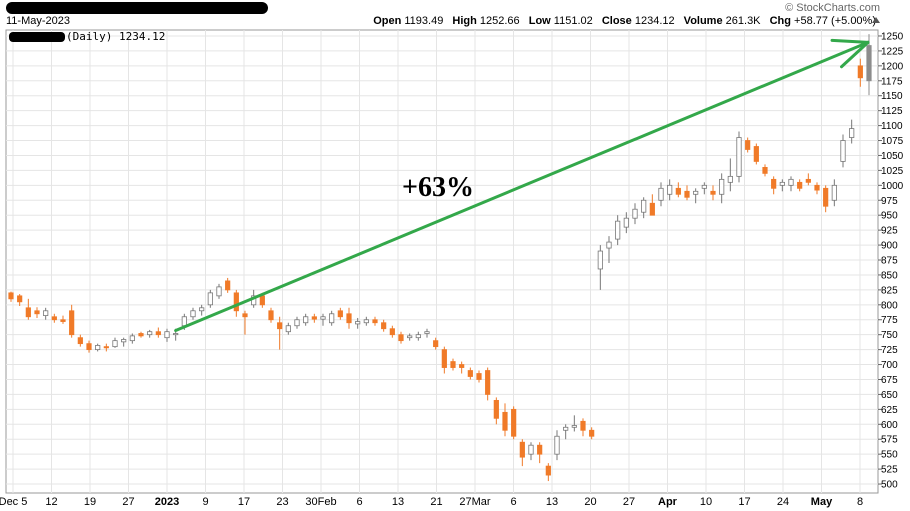 This screenshot has height=511, width=910. What do you see at coordinates (889, 365) in the screenshot?
I see `y-tick-label: 700` at bounding box center [889, 365].